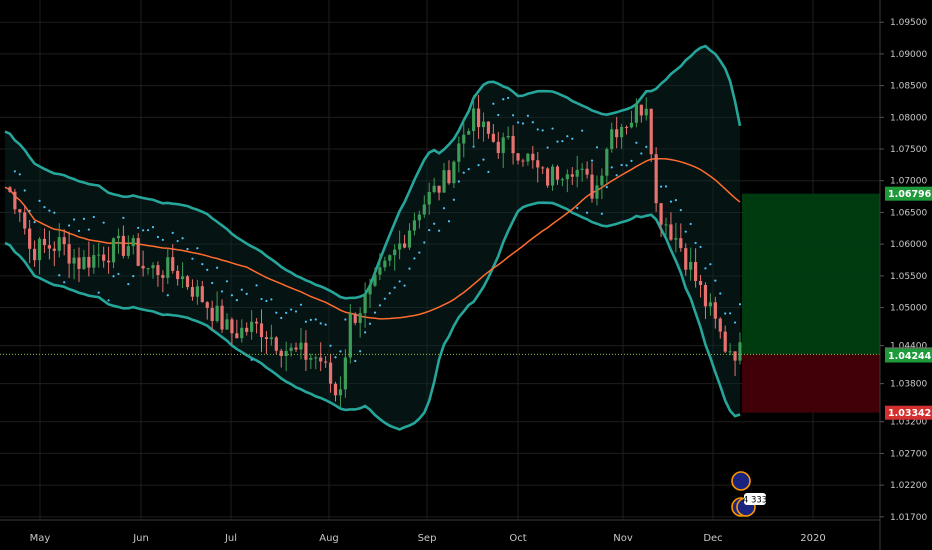 This screenshot has width=932, height=550. I want to click on y-tick-label: 1.01700, so click(908, 518).